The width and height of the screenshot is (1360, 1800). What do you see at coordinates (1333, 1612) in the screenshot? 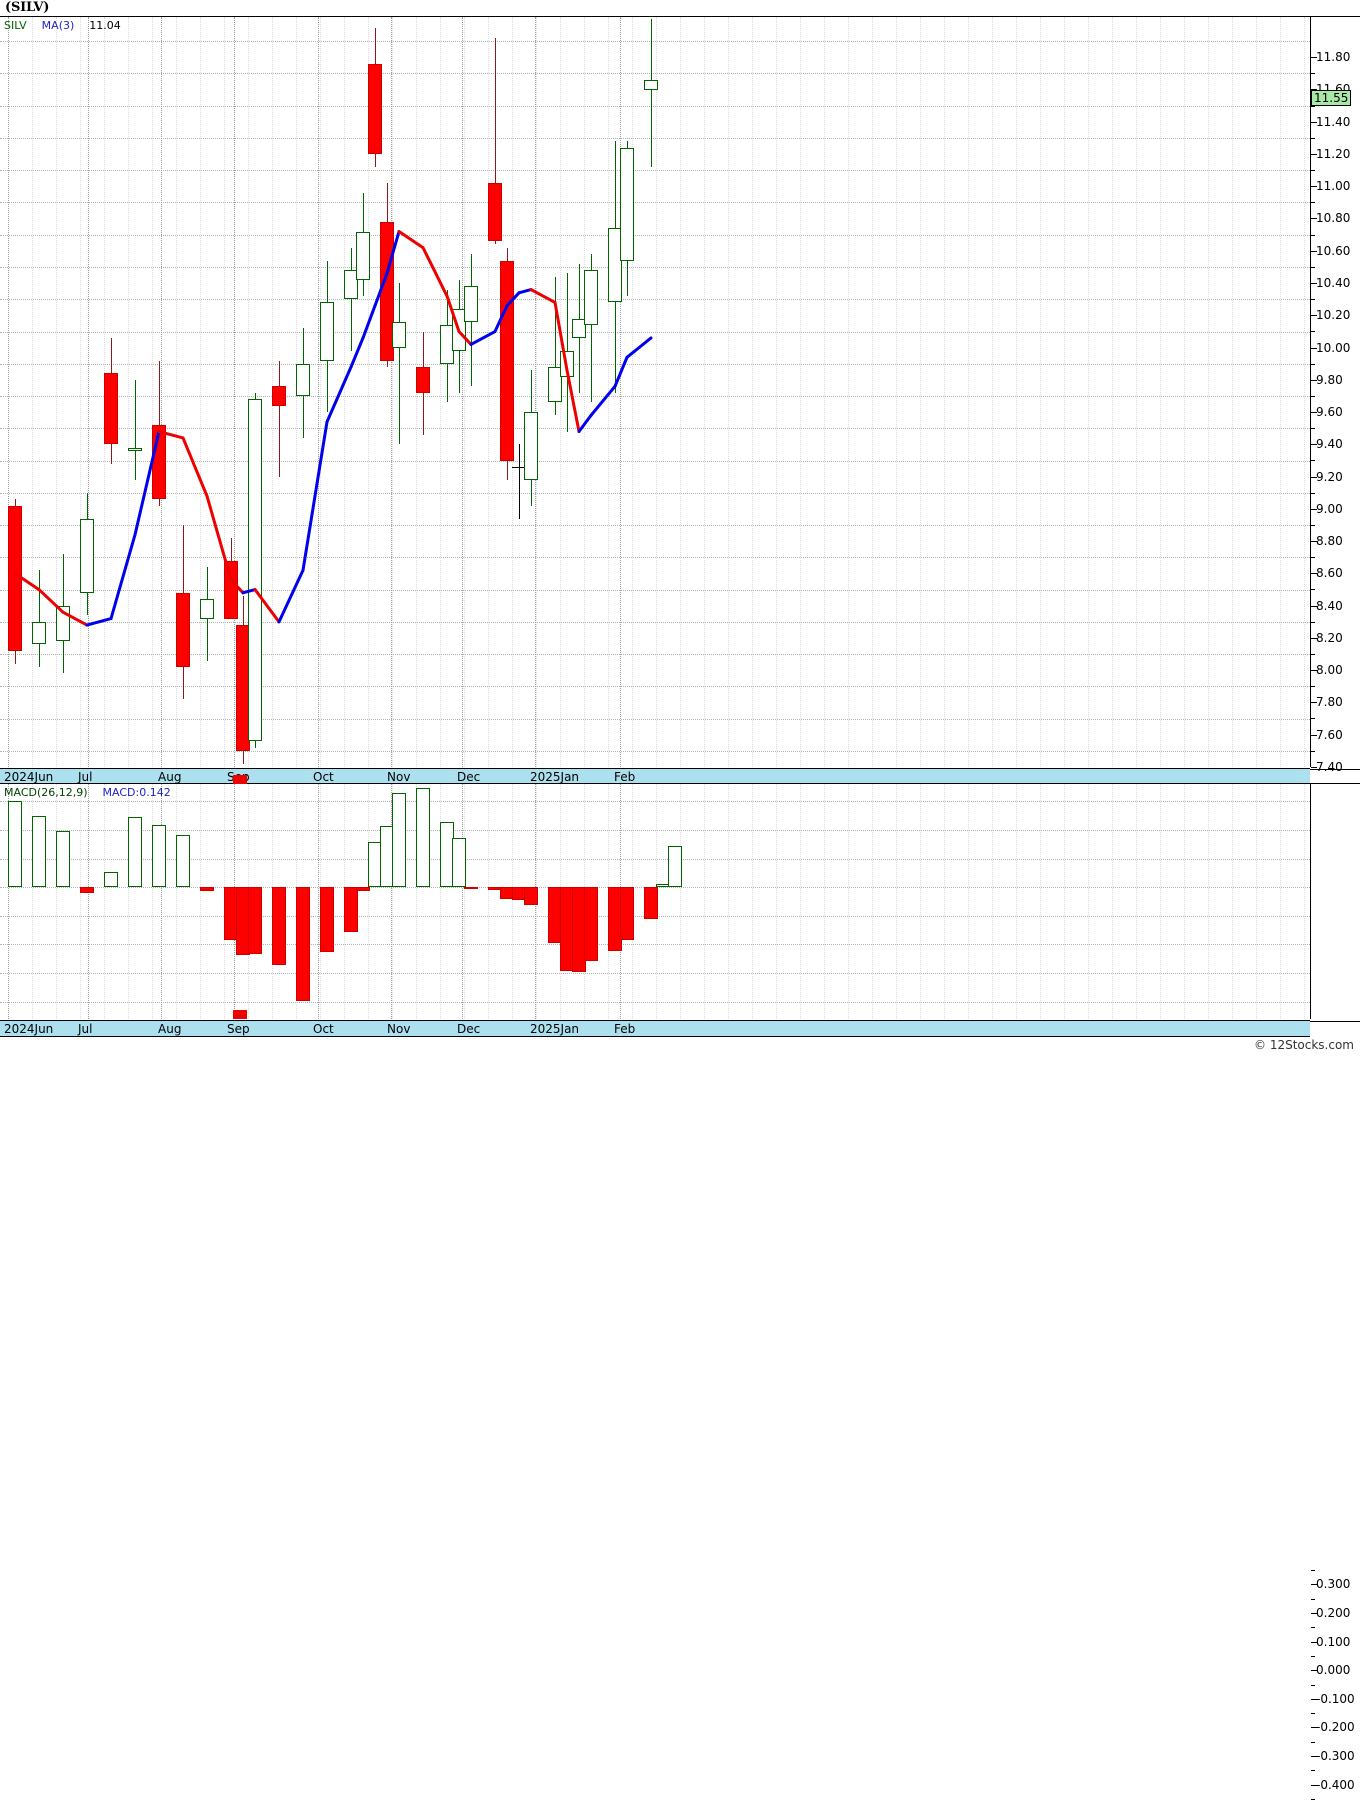
I see `macd-y-label: 0.200` at bounding box center [1333, 1612].